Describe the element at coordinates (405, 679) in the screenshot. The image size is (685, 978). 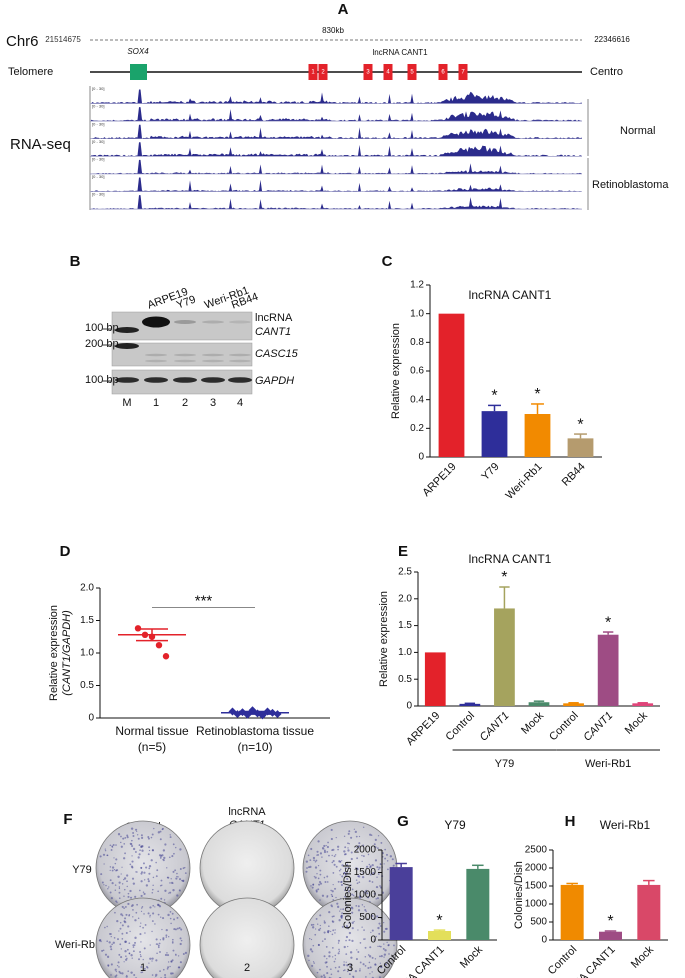
I see `y-tick-label: 0.5` at that location.